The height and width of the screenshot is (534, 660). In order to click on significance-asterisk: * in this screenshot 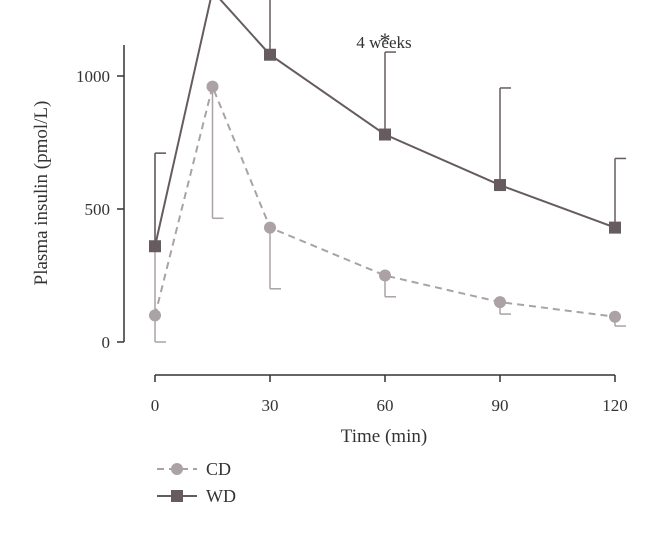, I will do `click(385, 40)`.